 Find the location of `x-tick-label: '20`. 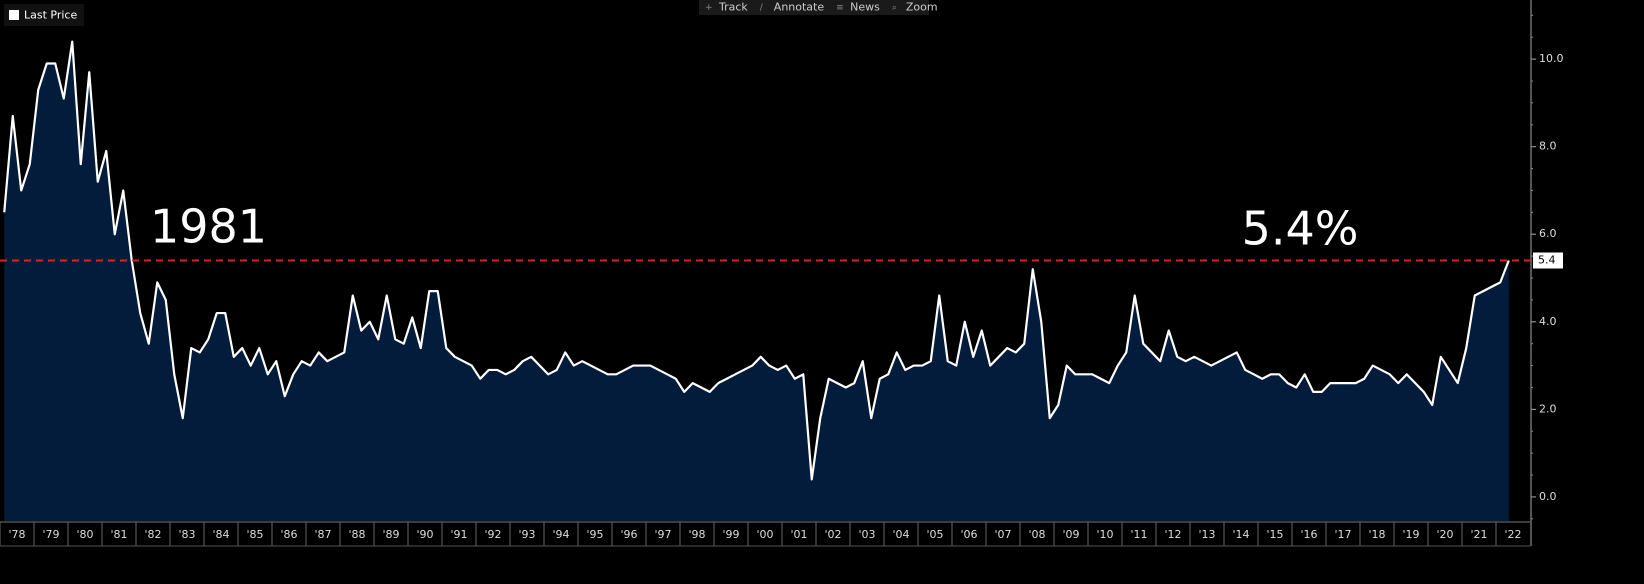

x-tick-label: '20 is located at coordinates (1444, 534).